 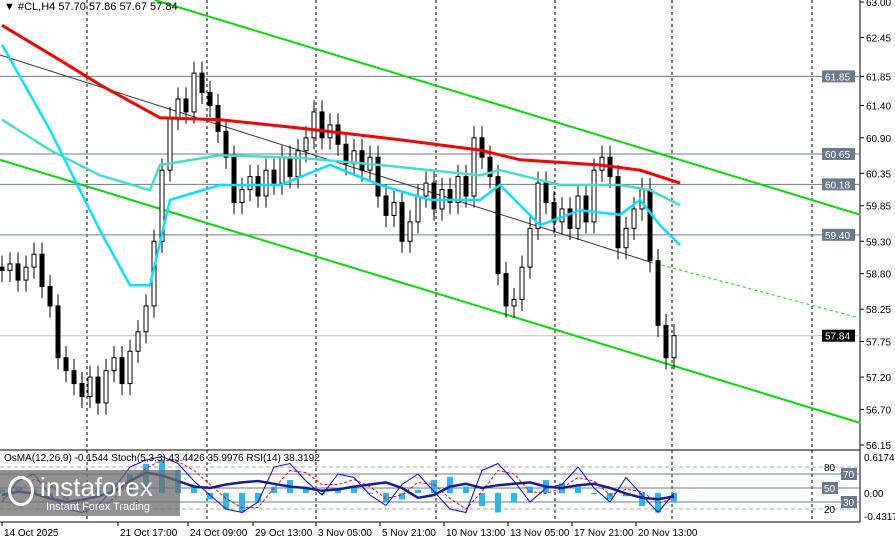 What do you see at coordinates (878, 410) in the screenshot?
I see `price-tick-label: 56.70` at bounding box center [878, 410].